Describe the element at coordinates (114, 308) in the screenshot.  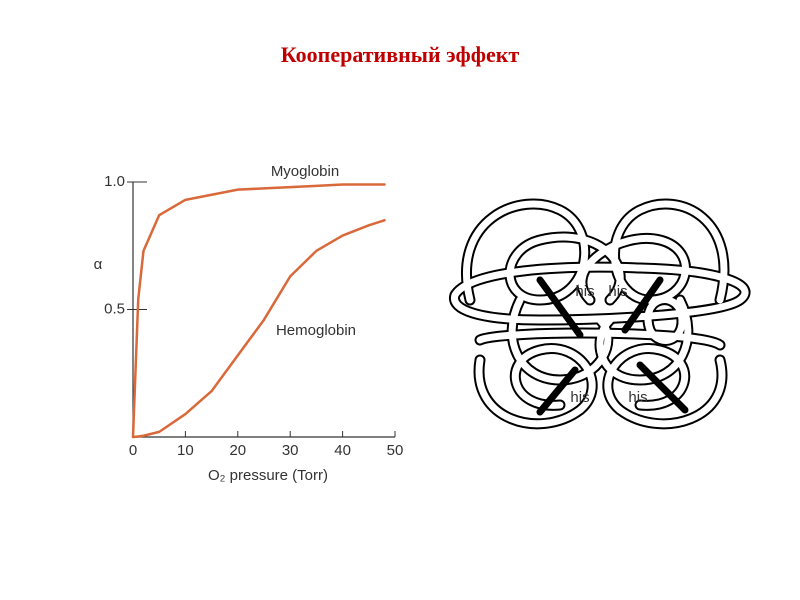
I see `y-tick-label: 0.5` at that location.